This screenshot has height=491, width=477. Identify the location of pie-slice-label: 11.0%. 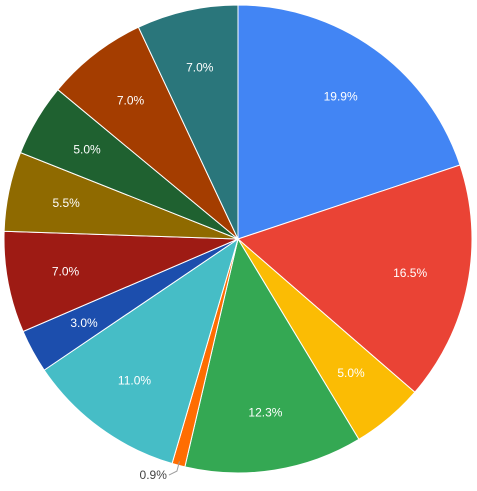
(134, 381).